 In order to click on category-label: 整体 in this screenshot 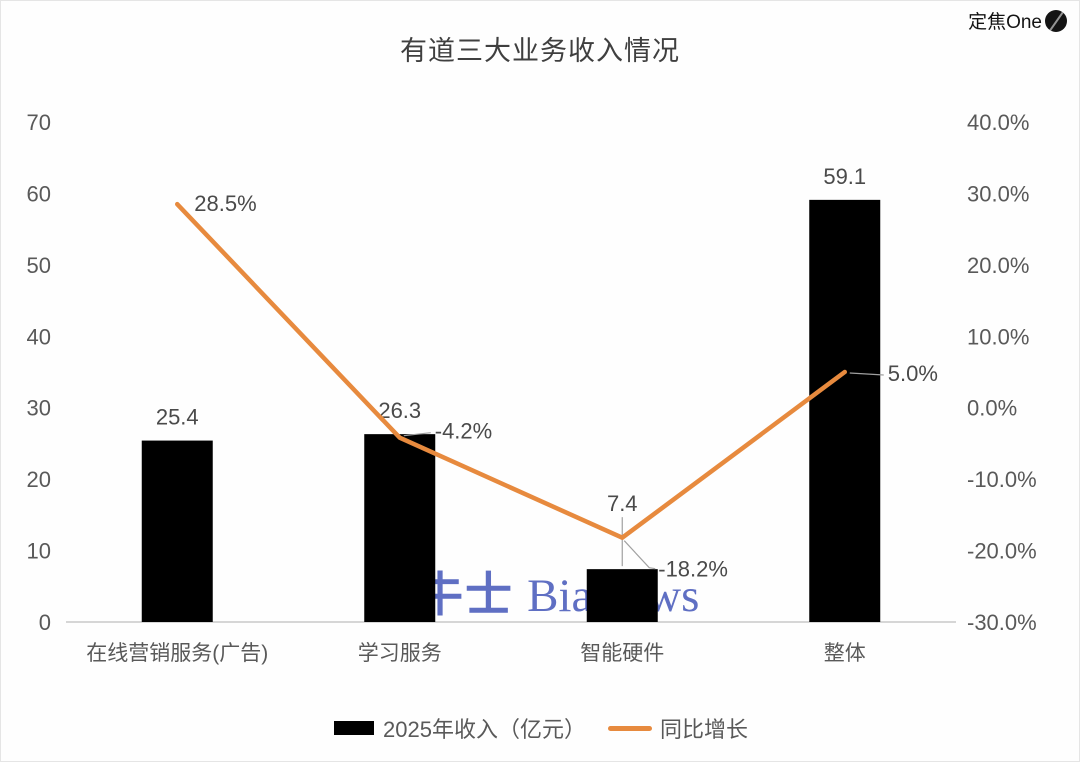, I will do `click(845, 653)`.